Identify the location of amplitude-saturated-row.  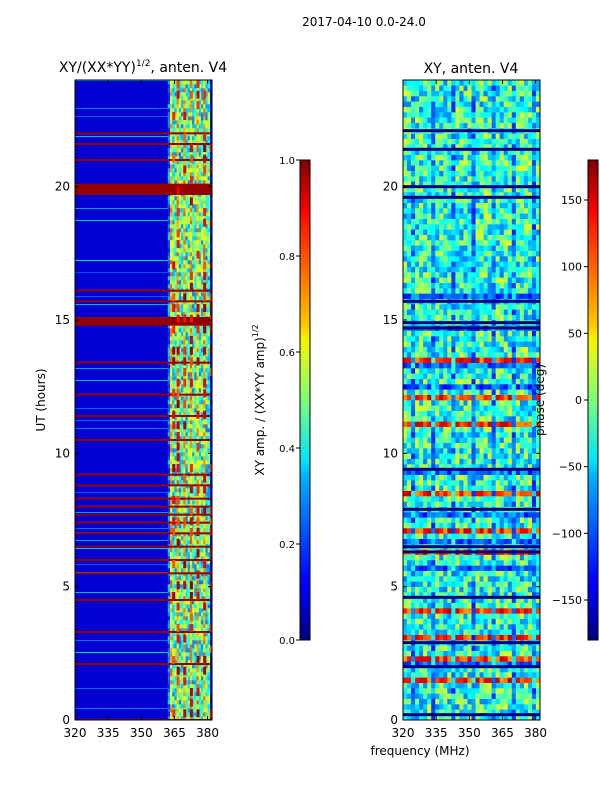
(143, 416).